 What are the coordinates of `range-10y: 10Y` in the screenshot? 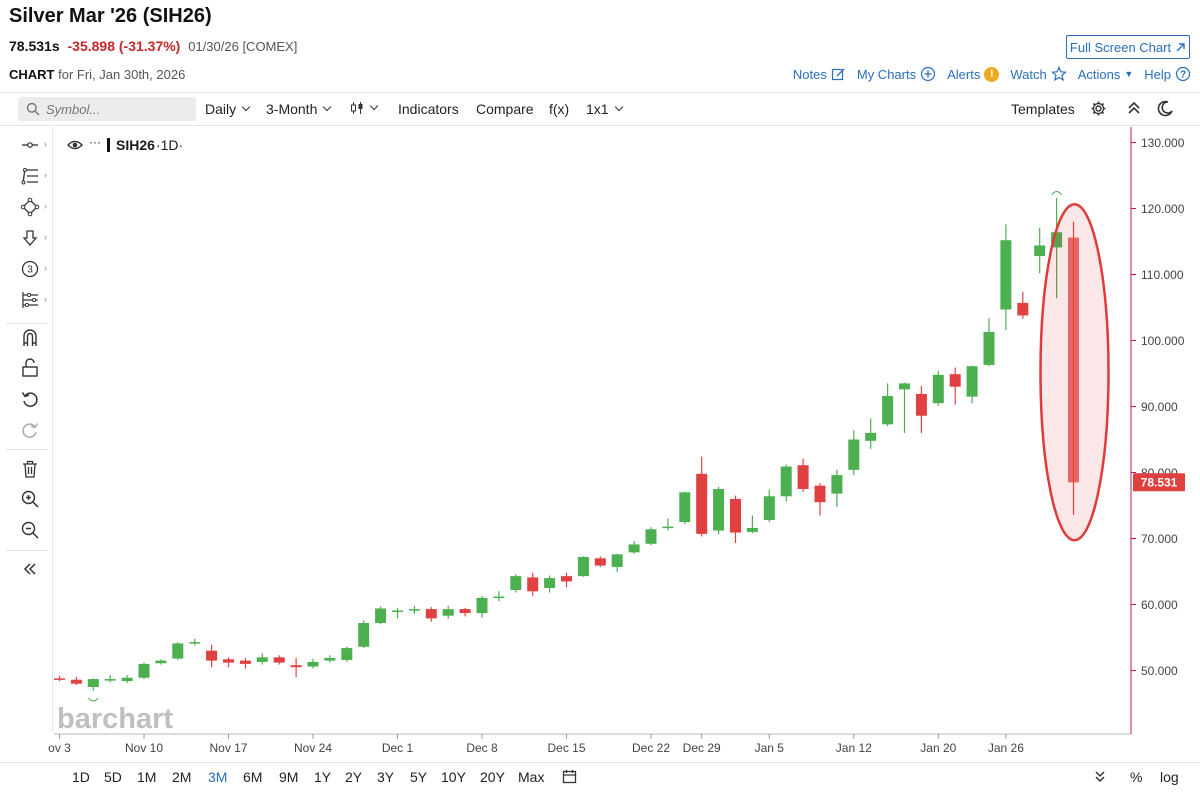 It's located at (453, 777).